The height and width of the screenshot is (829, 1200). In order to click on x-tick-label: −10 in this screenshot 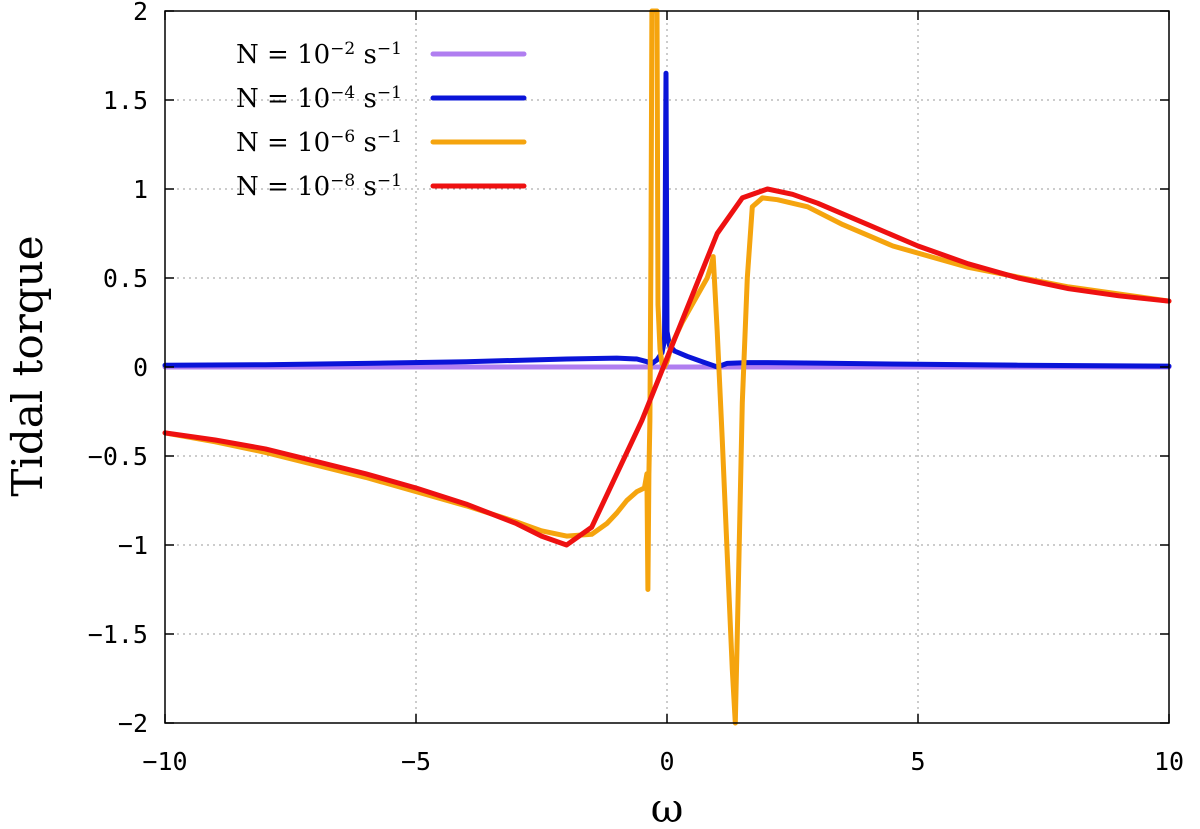, I will do `click(164, 761)`.